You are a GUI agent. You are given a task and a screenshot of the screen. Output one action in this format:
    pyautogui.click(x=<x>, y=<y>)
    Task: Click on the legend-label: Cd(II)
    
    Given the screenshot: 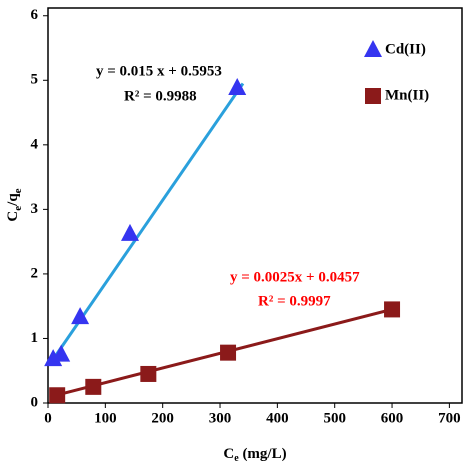 What is the action you would take?
    pyautogui.click(x=405, y=49)
    